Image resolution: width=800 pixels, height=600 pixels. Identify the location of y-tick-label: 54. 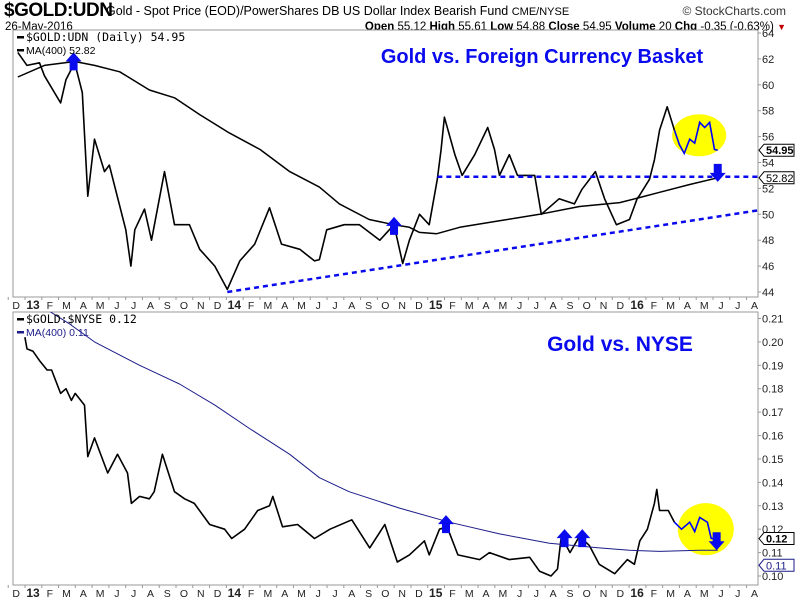
(768, 164).